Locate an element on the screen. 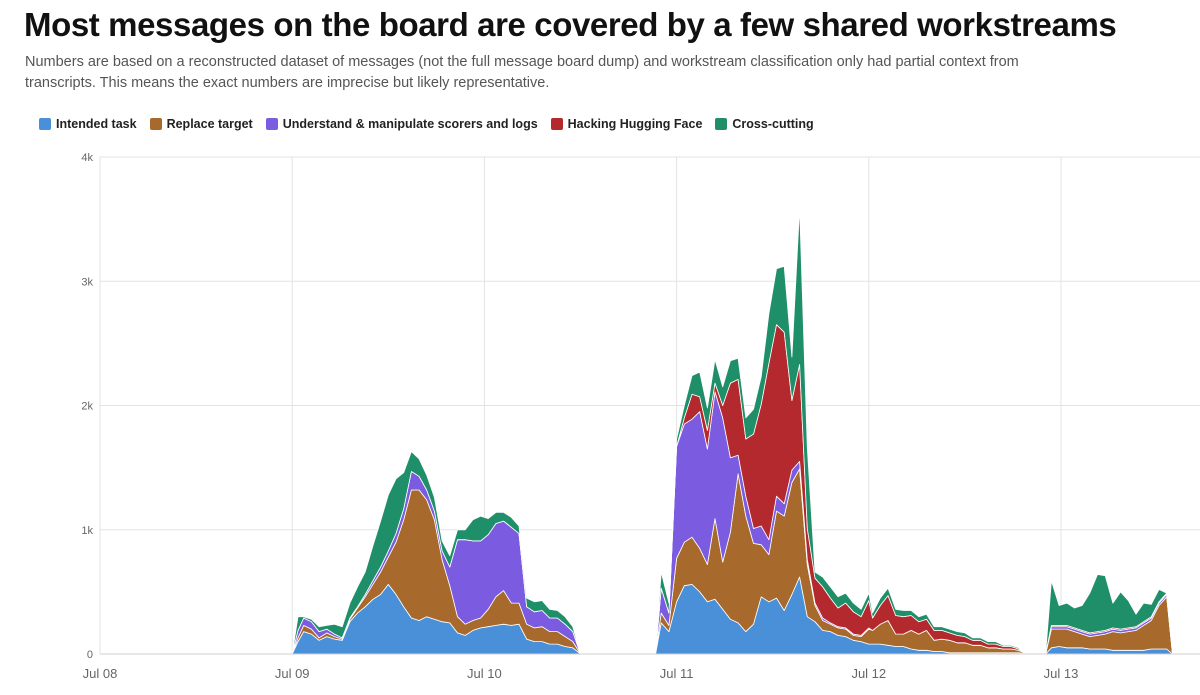 The height and width of the screenshot is (695, 1200). y-tick-label: 0 is located at coordinates (90, 655).